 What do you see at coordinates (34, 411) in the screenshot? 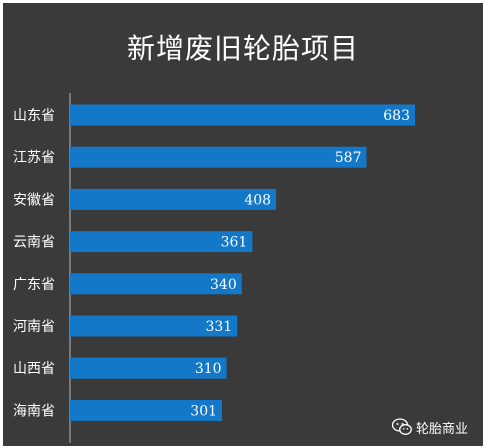
I see `category-label: 海南省` at bounding box center [34, 411].